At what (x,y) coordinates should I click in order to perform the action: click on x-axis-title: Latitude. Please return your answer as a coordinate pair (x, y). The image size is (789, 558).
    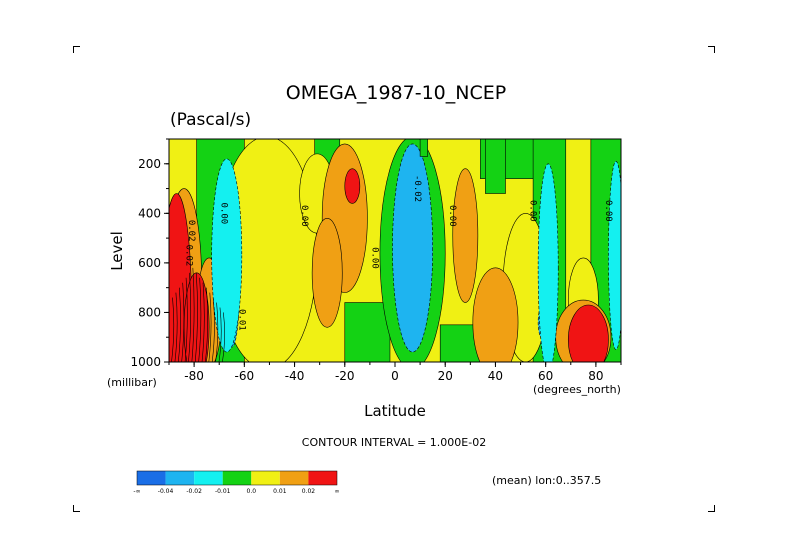
    Looking at the image, I should click on (395, 411).